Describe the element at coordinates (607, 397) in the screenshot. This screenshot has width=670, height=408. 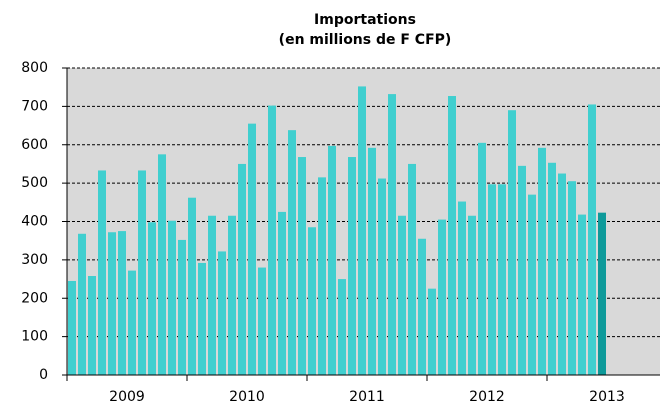
I see `x-tick-label: 2013` at that location.